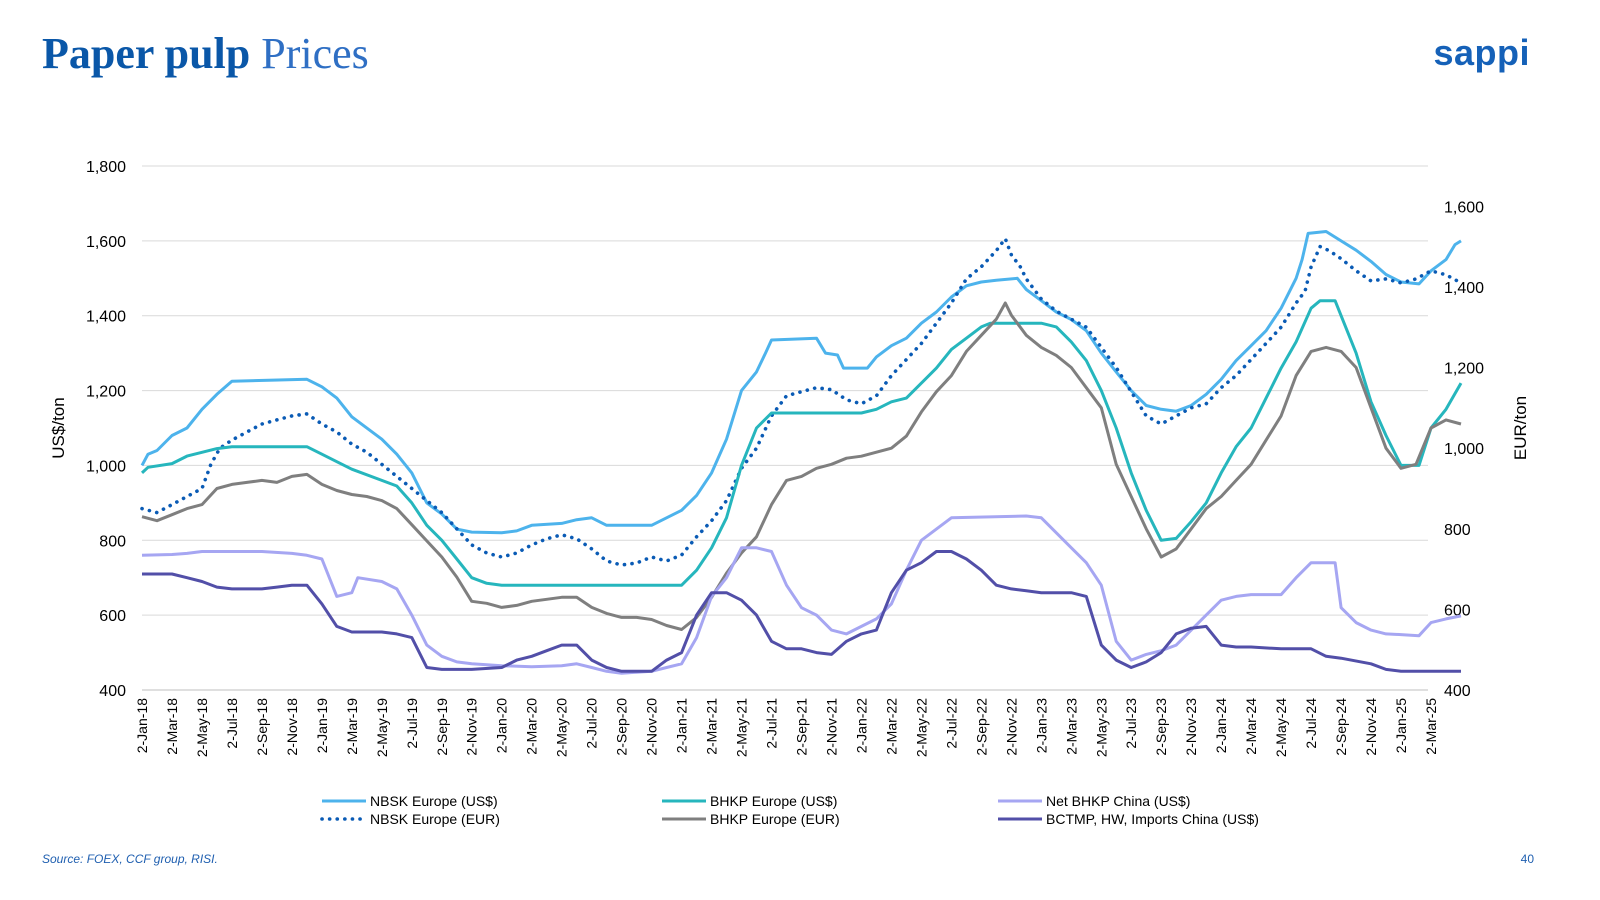 Image resolution: width=1600 pixels, height=900 pixels. I want to click on y-right-tick-label: 800, so click(1457, 530).